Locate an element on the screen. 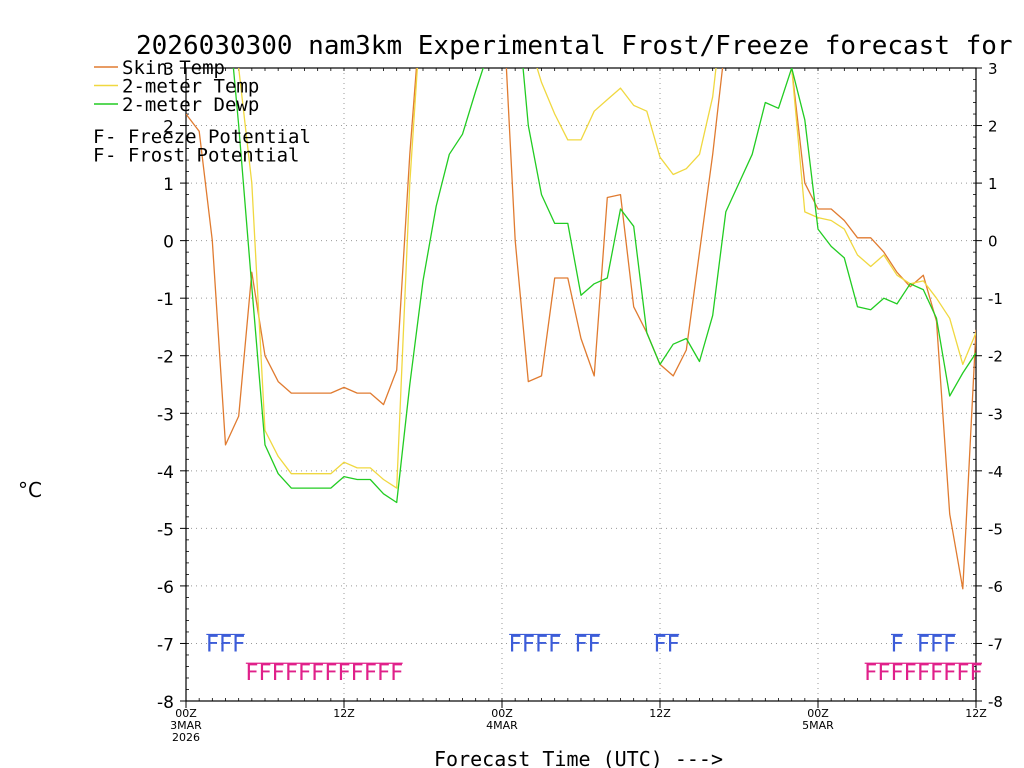 This screenshot has height=768, width=1024. y-tick-label-right: -8 is located at coordinates (995, 702).